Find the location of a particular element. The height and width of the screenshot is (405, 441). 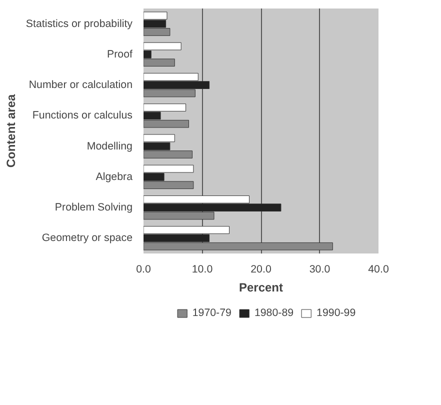

y-tick-label: Algebra is located at coordinates (114, 176).